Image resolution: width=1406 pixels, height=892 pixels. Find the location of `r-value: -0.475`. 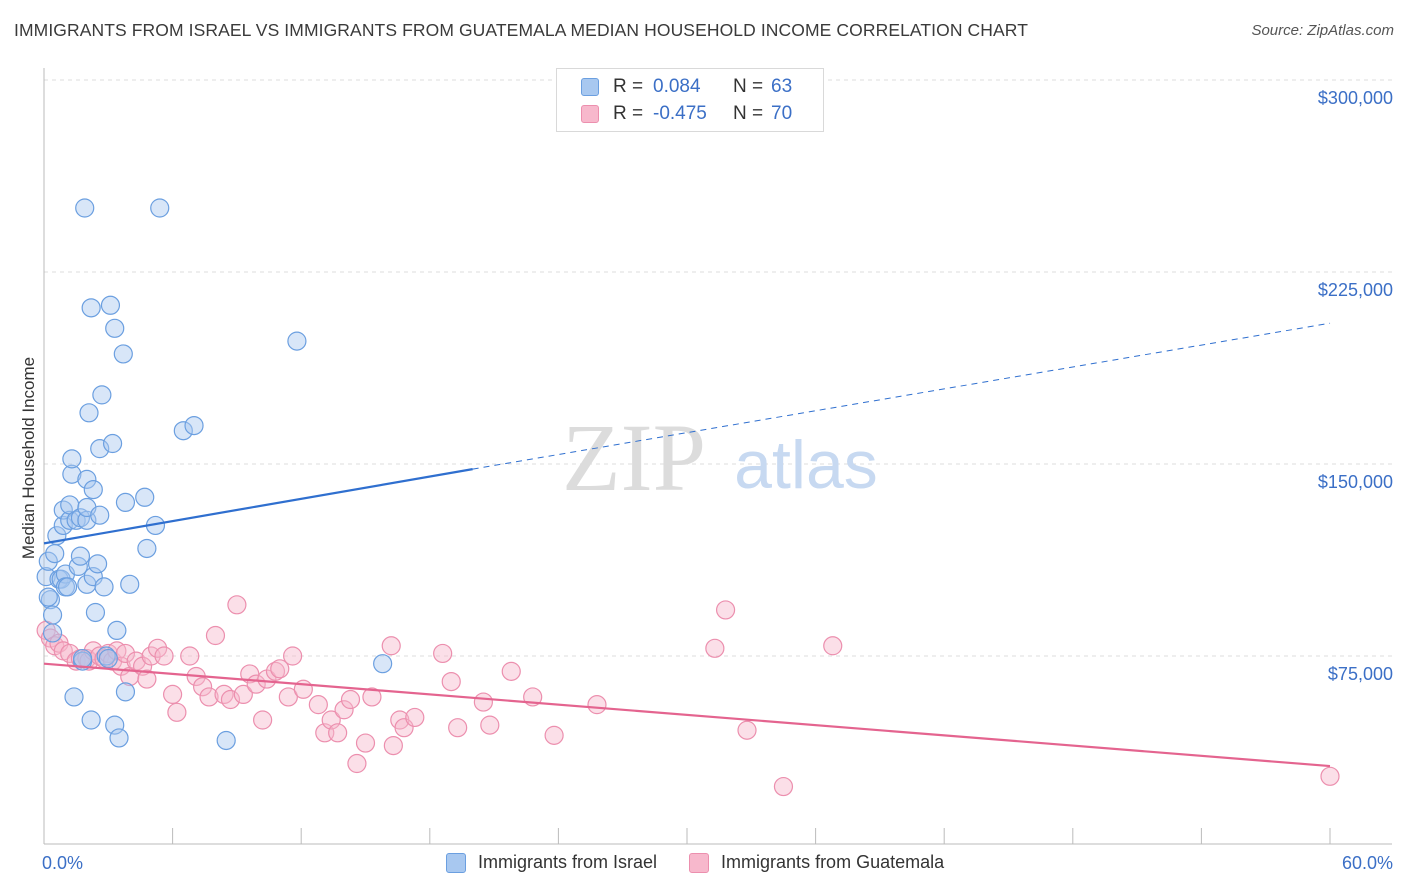

r-value: -0.475 is located at coordinates (680, 113).